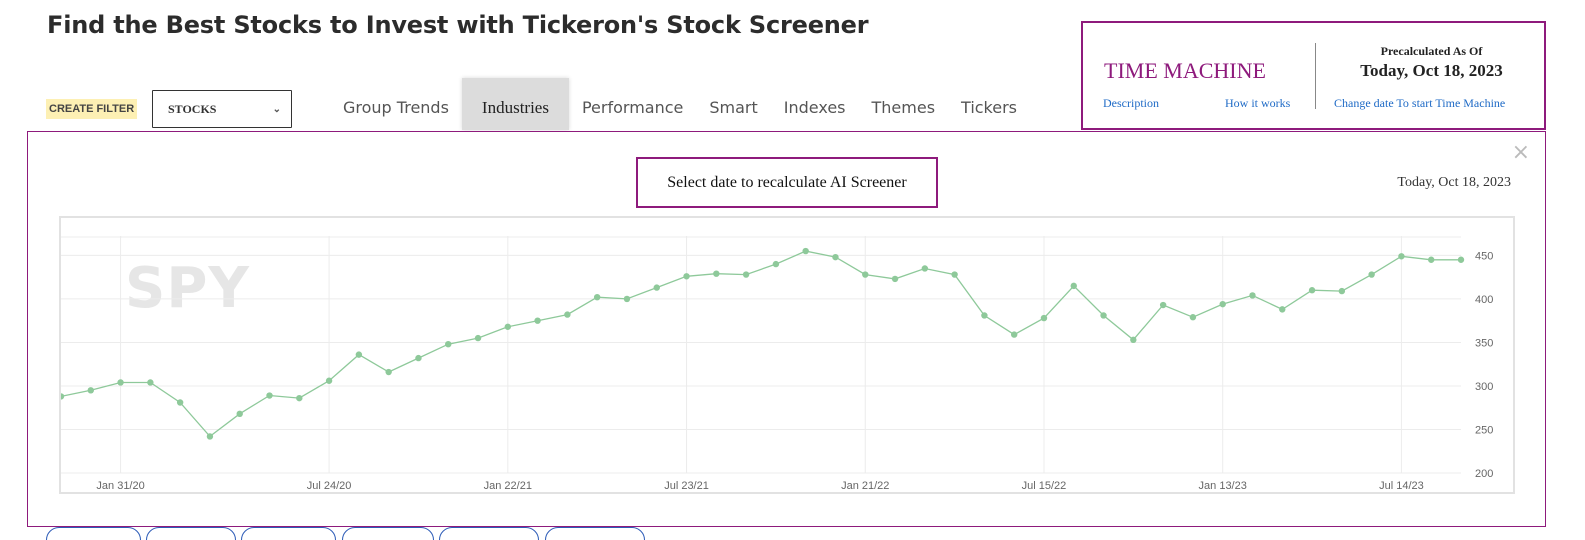 The width and height of the screenshot is (1585, 540). Describe the element at coordinates (508, 486) in the screenshot. I see `x-tick-label: Jan 22/21` at that location.